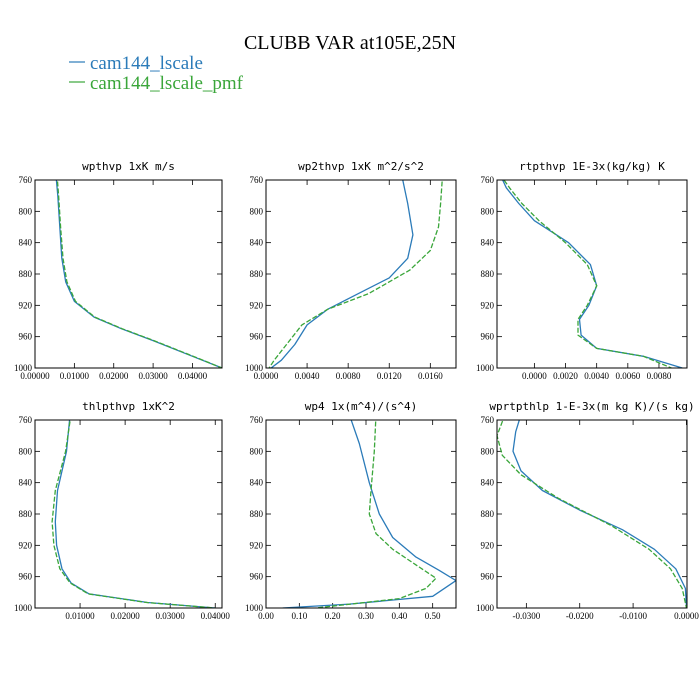  I want to click on x-tick-label: 0.40, so click(399, 616).